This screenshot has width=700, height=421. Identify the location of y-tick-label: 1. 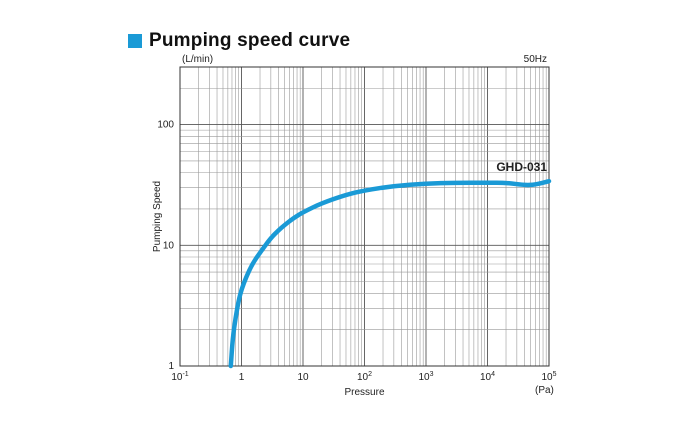
(171, 366).